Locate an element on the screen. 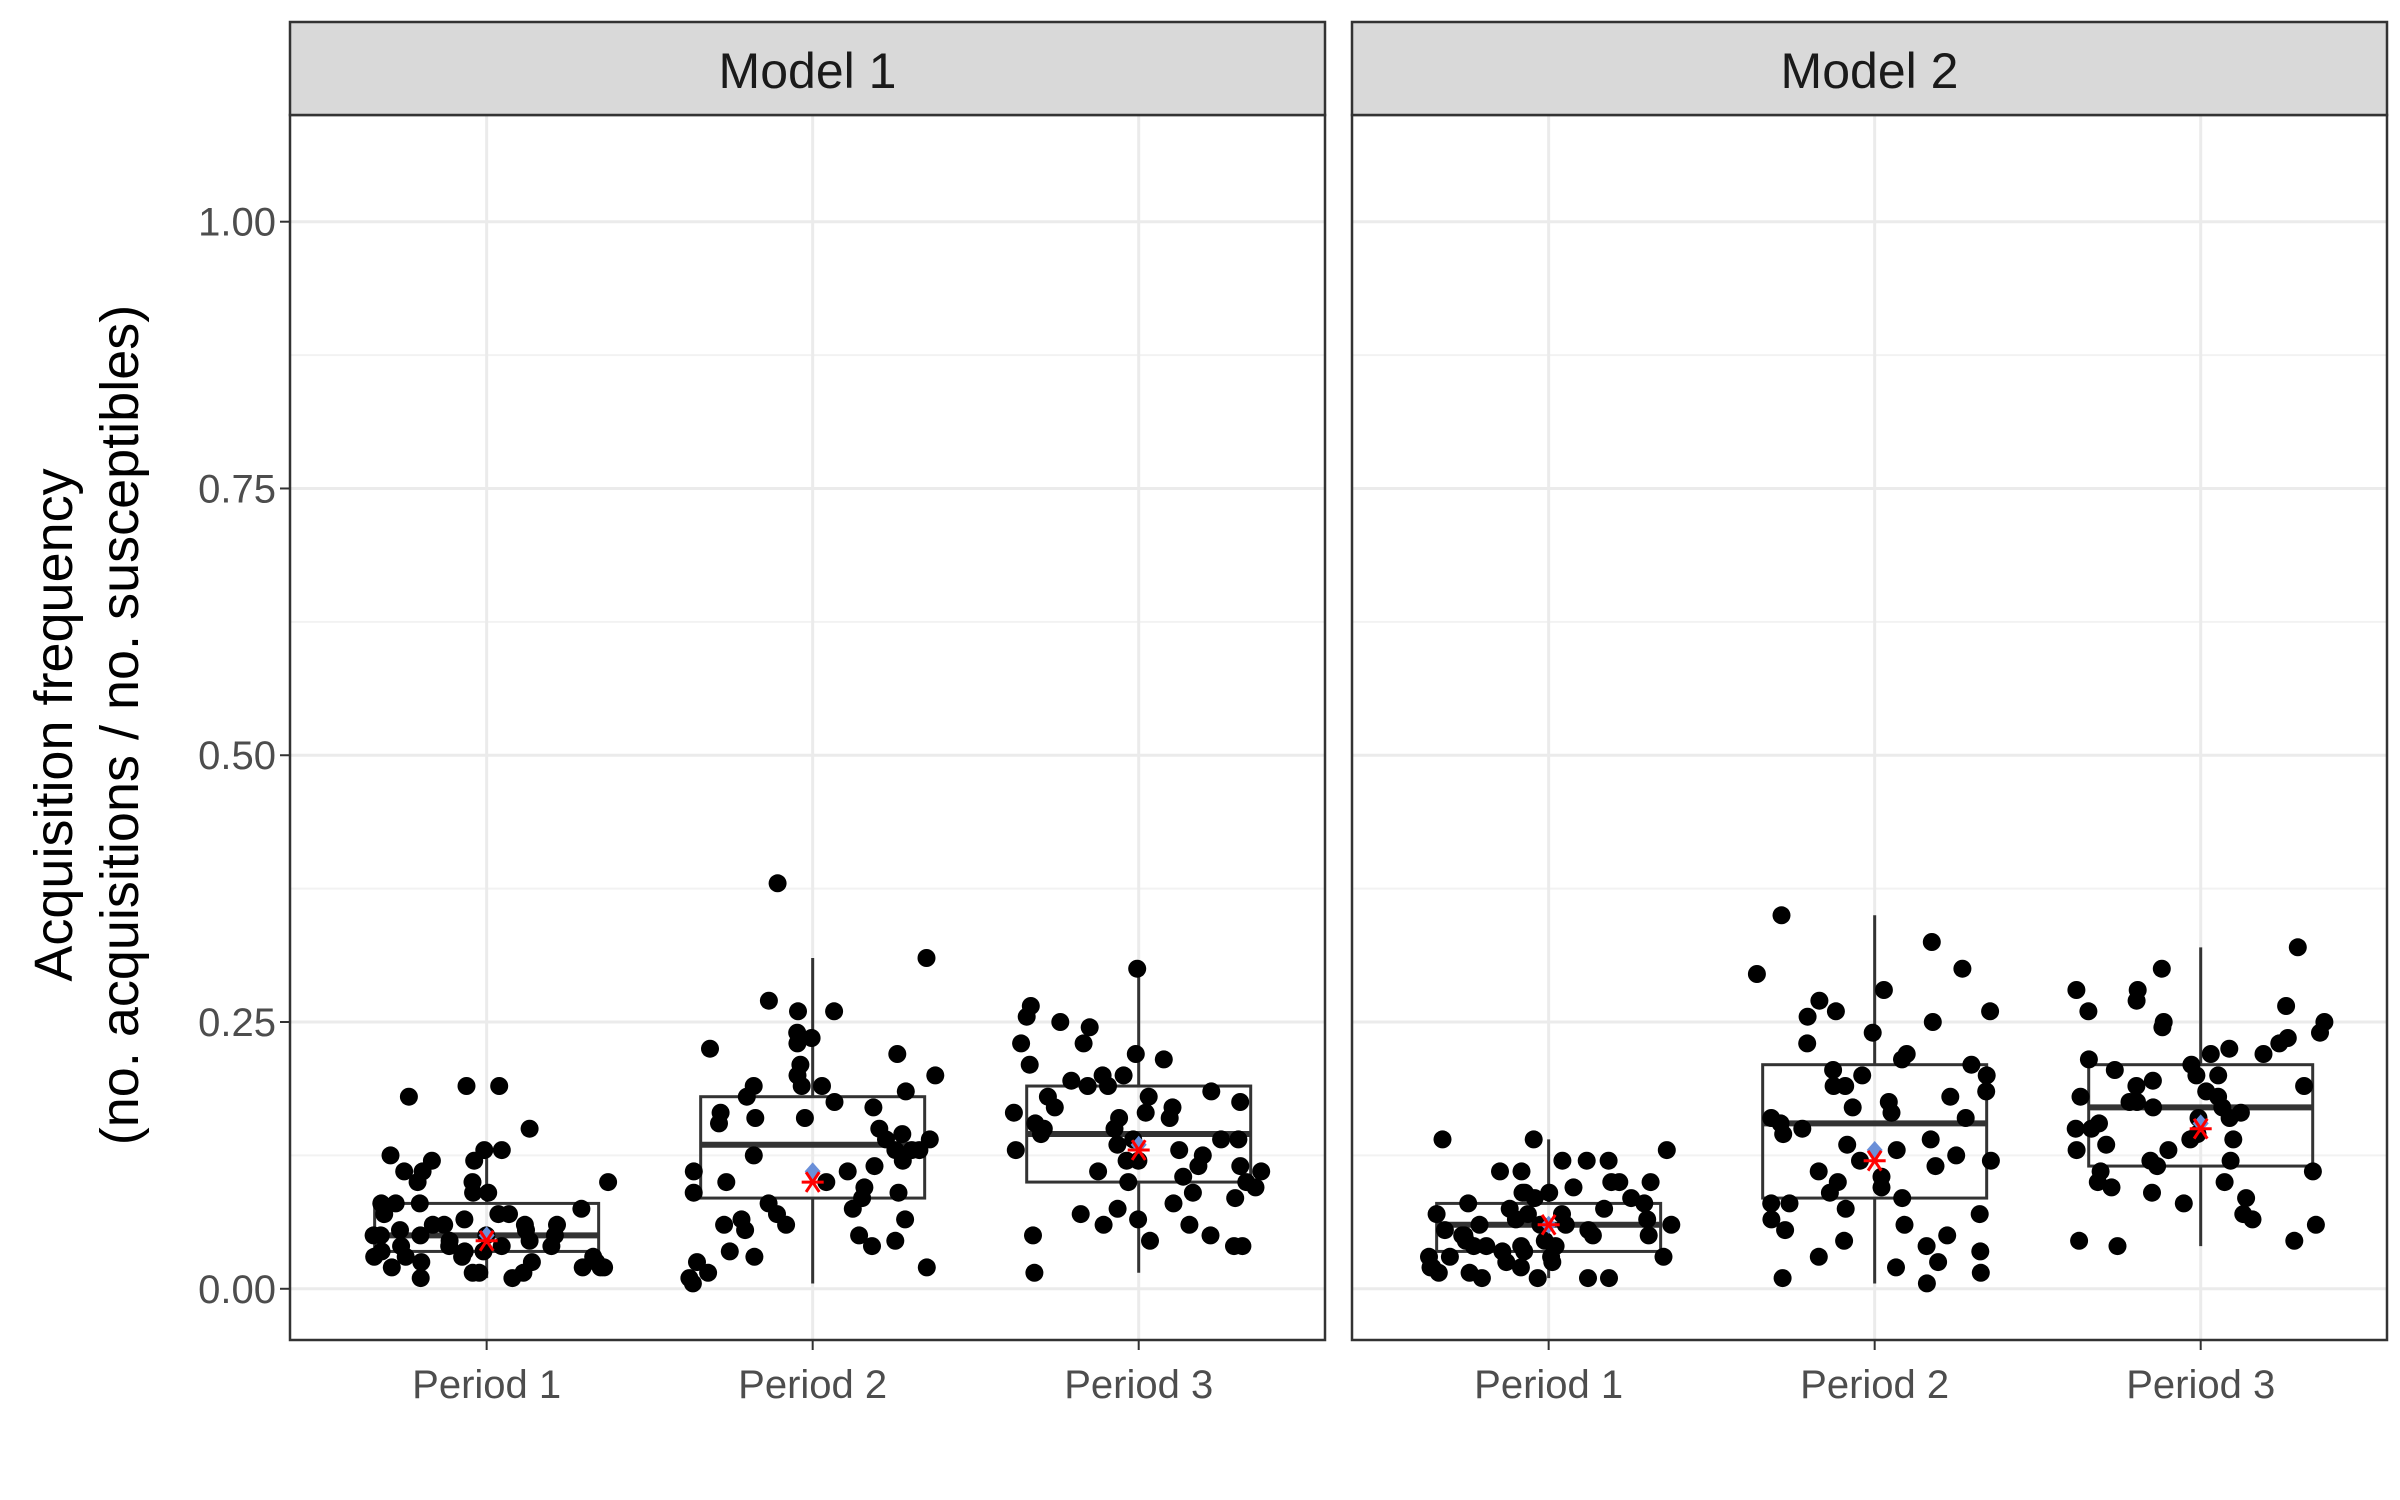 This screenshot has width=2400, height=1500. x-tick-label: Period 3 is located at coordinates (1138, 1385).